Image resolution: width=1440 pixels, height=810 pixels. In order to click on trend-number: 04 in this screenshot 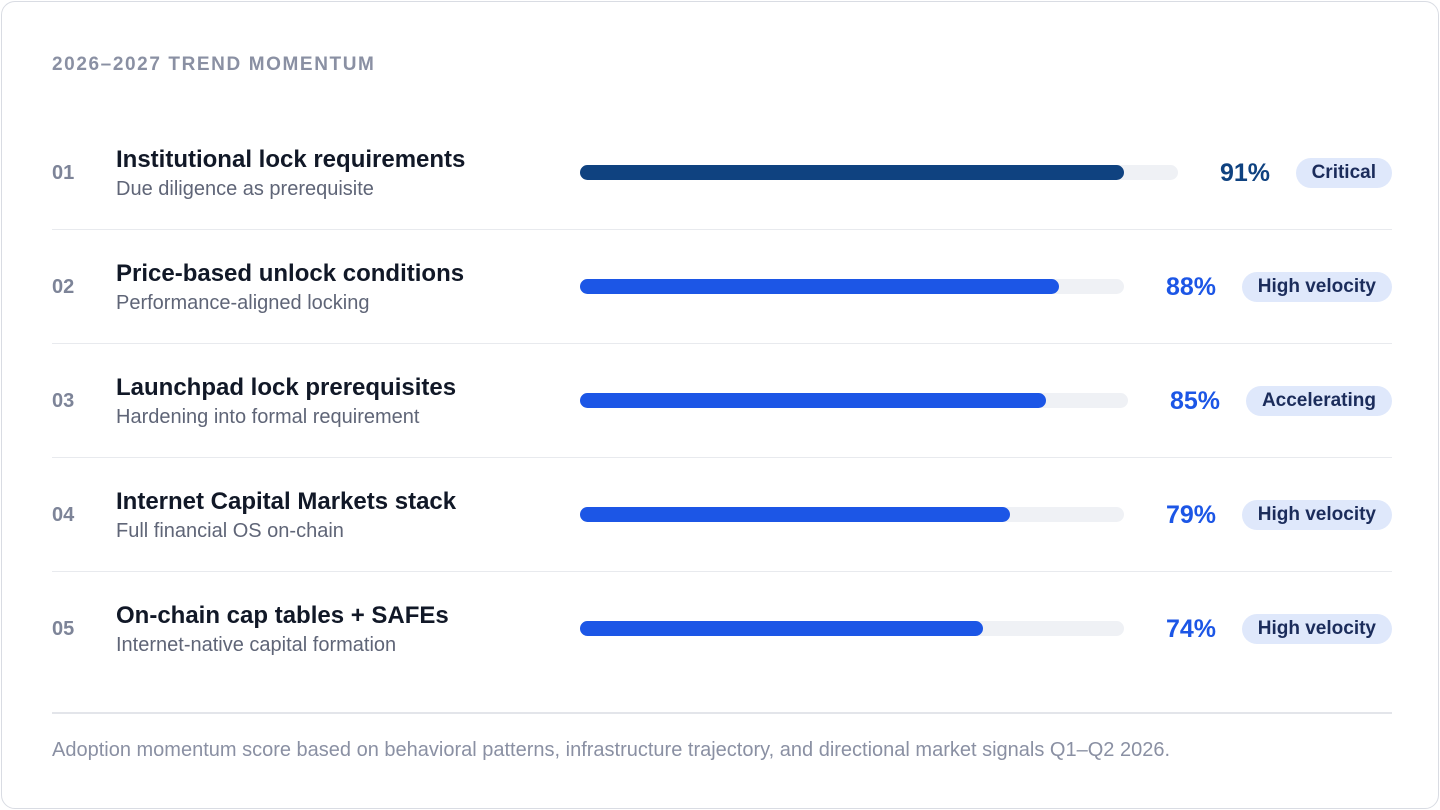, I will do `click(63, 515)`.